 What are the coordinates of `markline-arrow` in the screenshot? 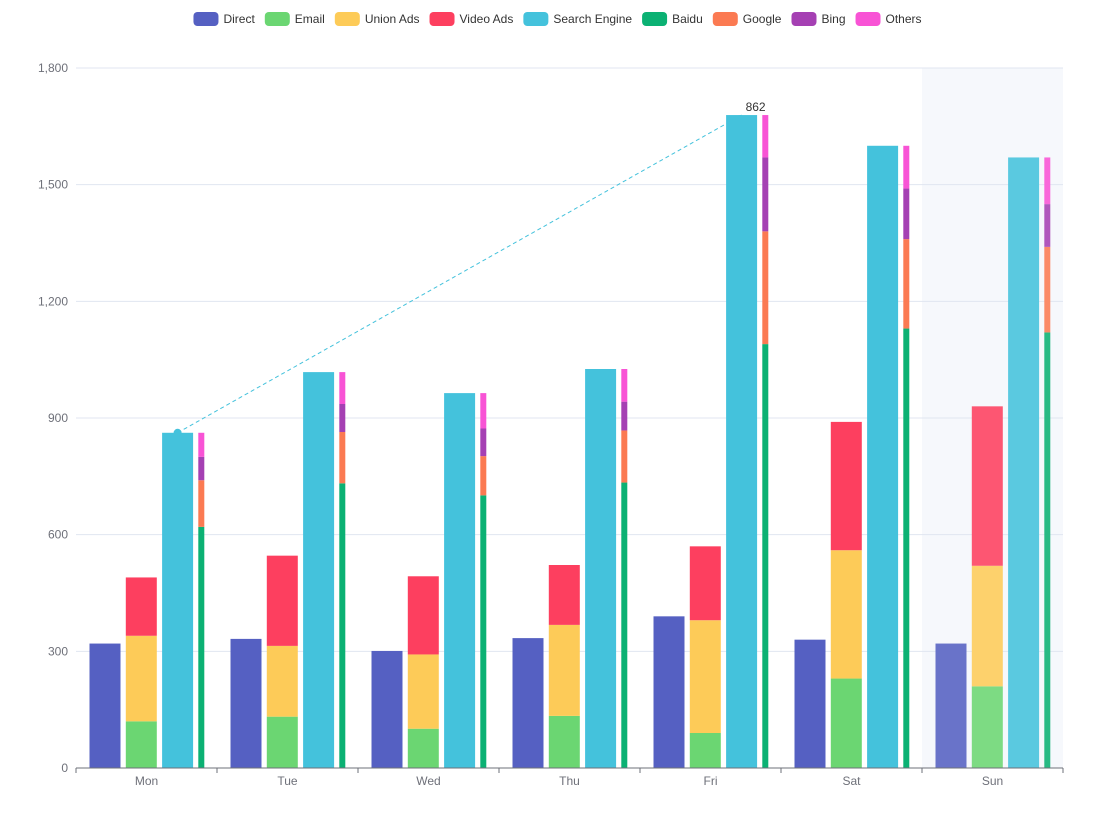 It's located at (737, 118).